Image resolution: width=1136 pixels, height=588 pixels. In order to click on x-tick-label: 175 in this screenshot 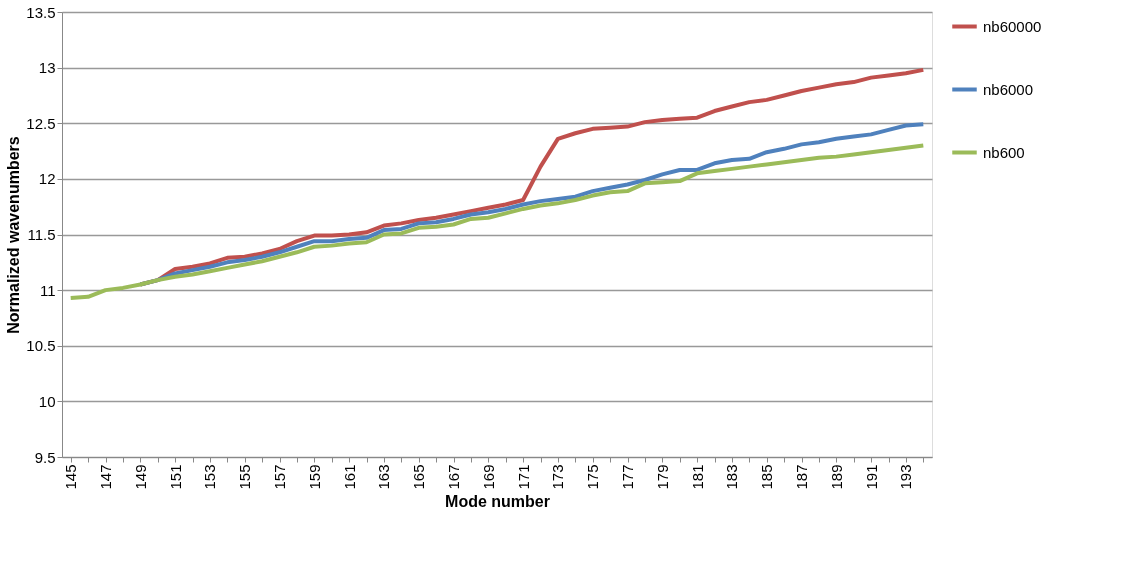, I will do `click(593, 477)`.